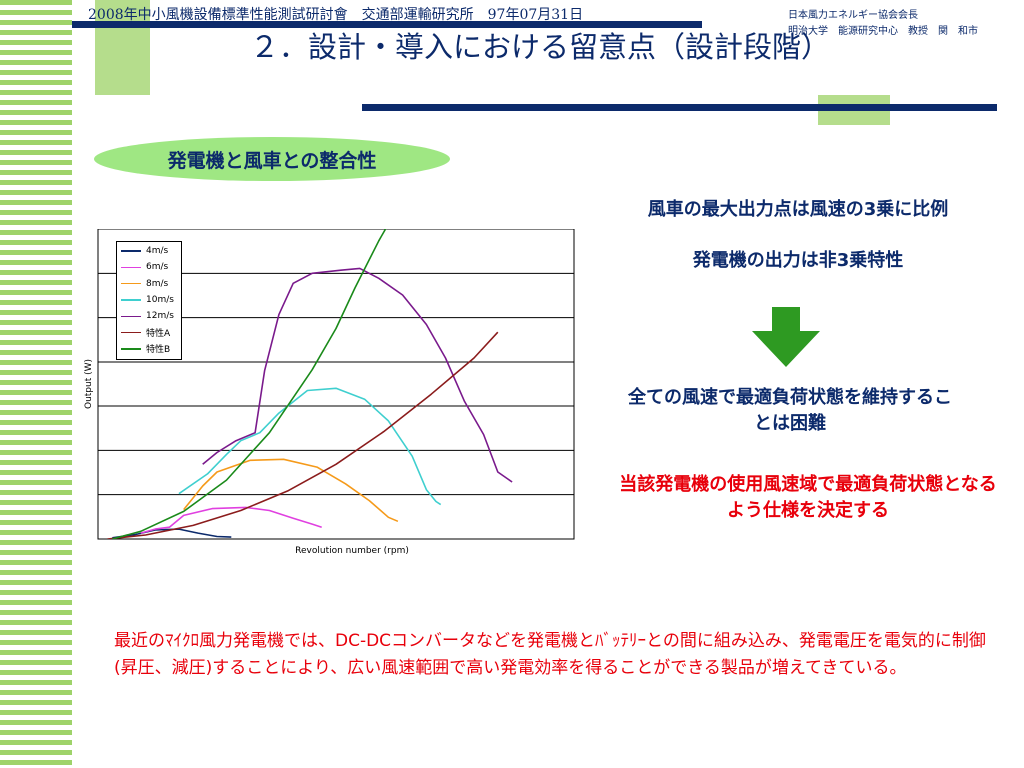  What do you see at coordinates (883, 31) in the screenshot?
I see `org-line-2: 明治大学 能源研究中心 教授 関 和市` at bounding box center [883, 31].